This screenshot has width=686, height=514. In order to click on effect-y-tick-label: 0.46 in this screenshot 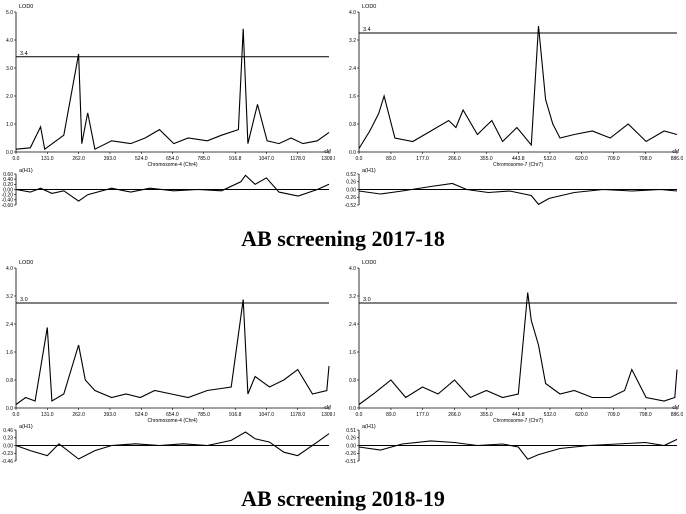, I will do `click(8, 431)`.